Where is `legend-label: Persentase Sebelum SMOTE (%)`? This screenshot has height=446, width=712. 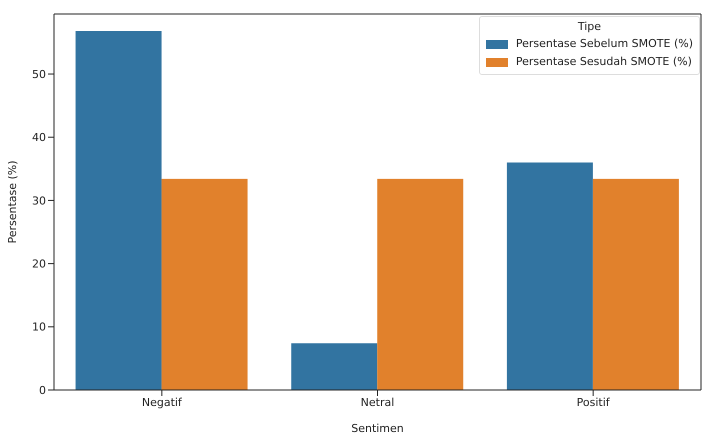 legend-label: Persentase Sebelum SMOTE (%) is located at coordinates (604, 44).